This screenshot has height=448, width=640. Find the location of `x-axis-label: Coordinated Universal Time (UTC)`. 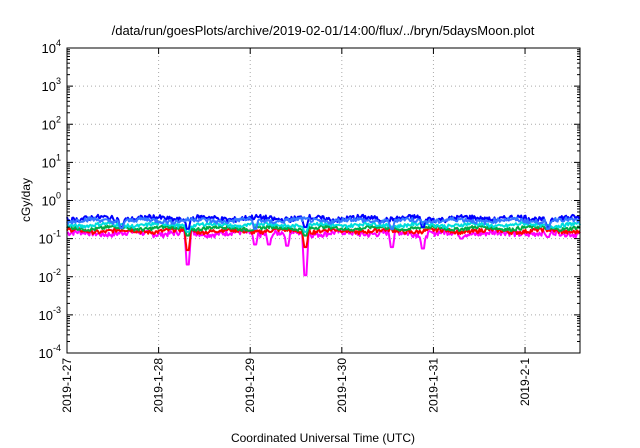

x-axis-label: Coordinated Universal Time (UTC) is located at coordinates (323, 438).